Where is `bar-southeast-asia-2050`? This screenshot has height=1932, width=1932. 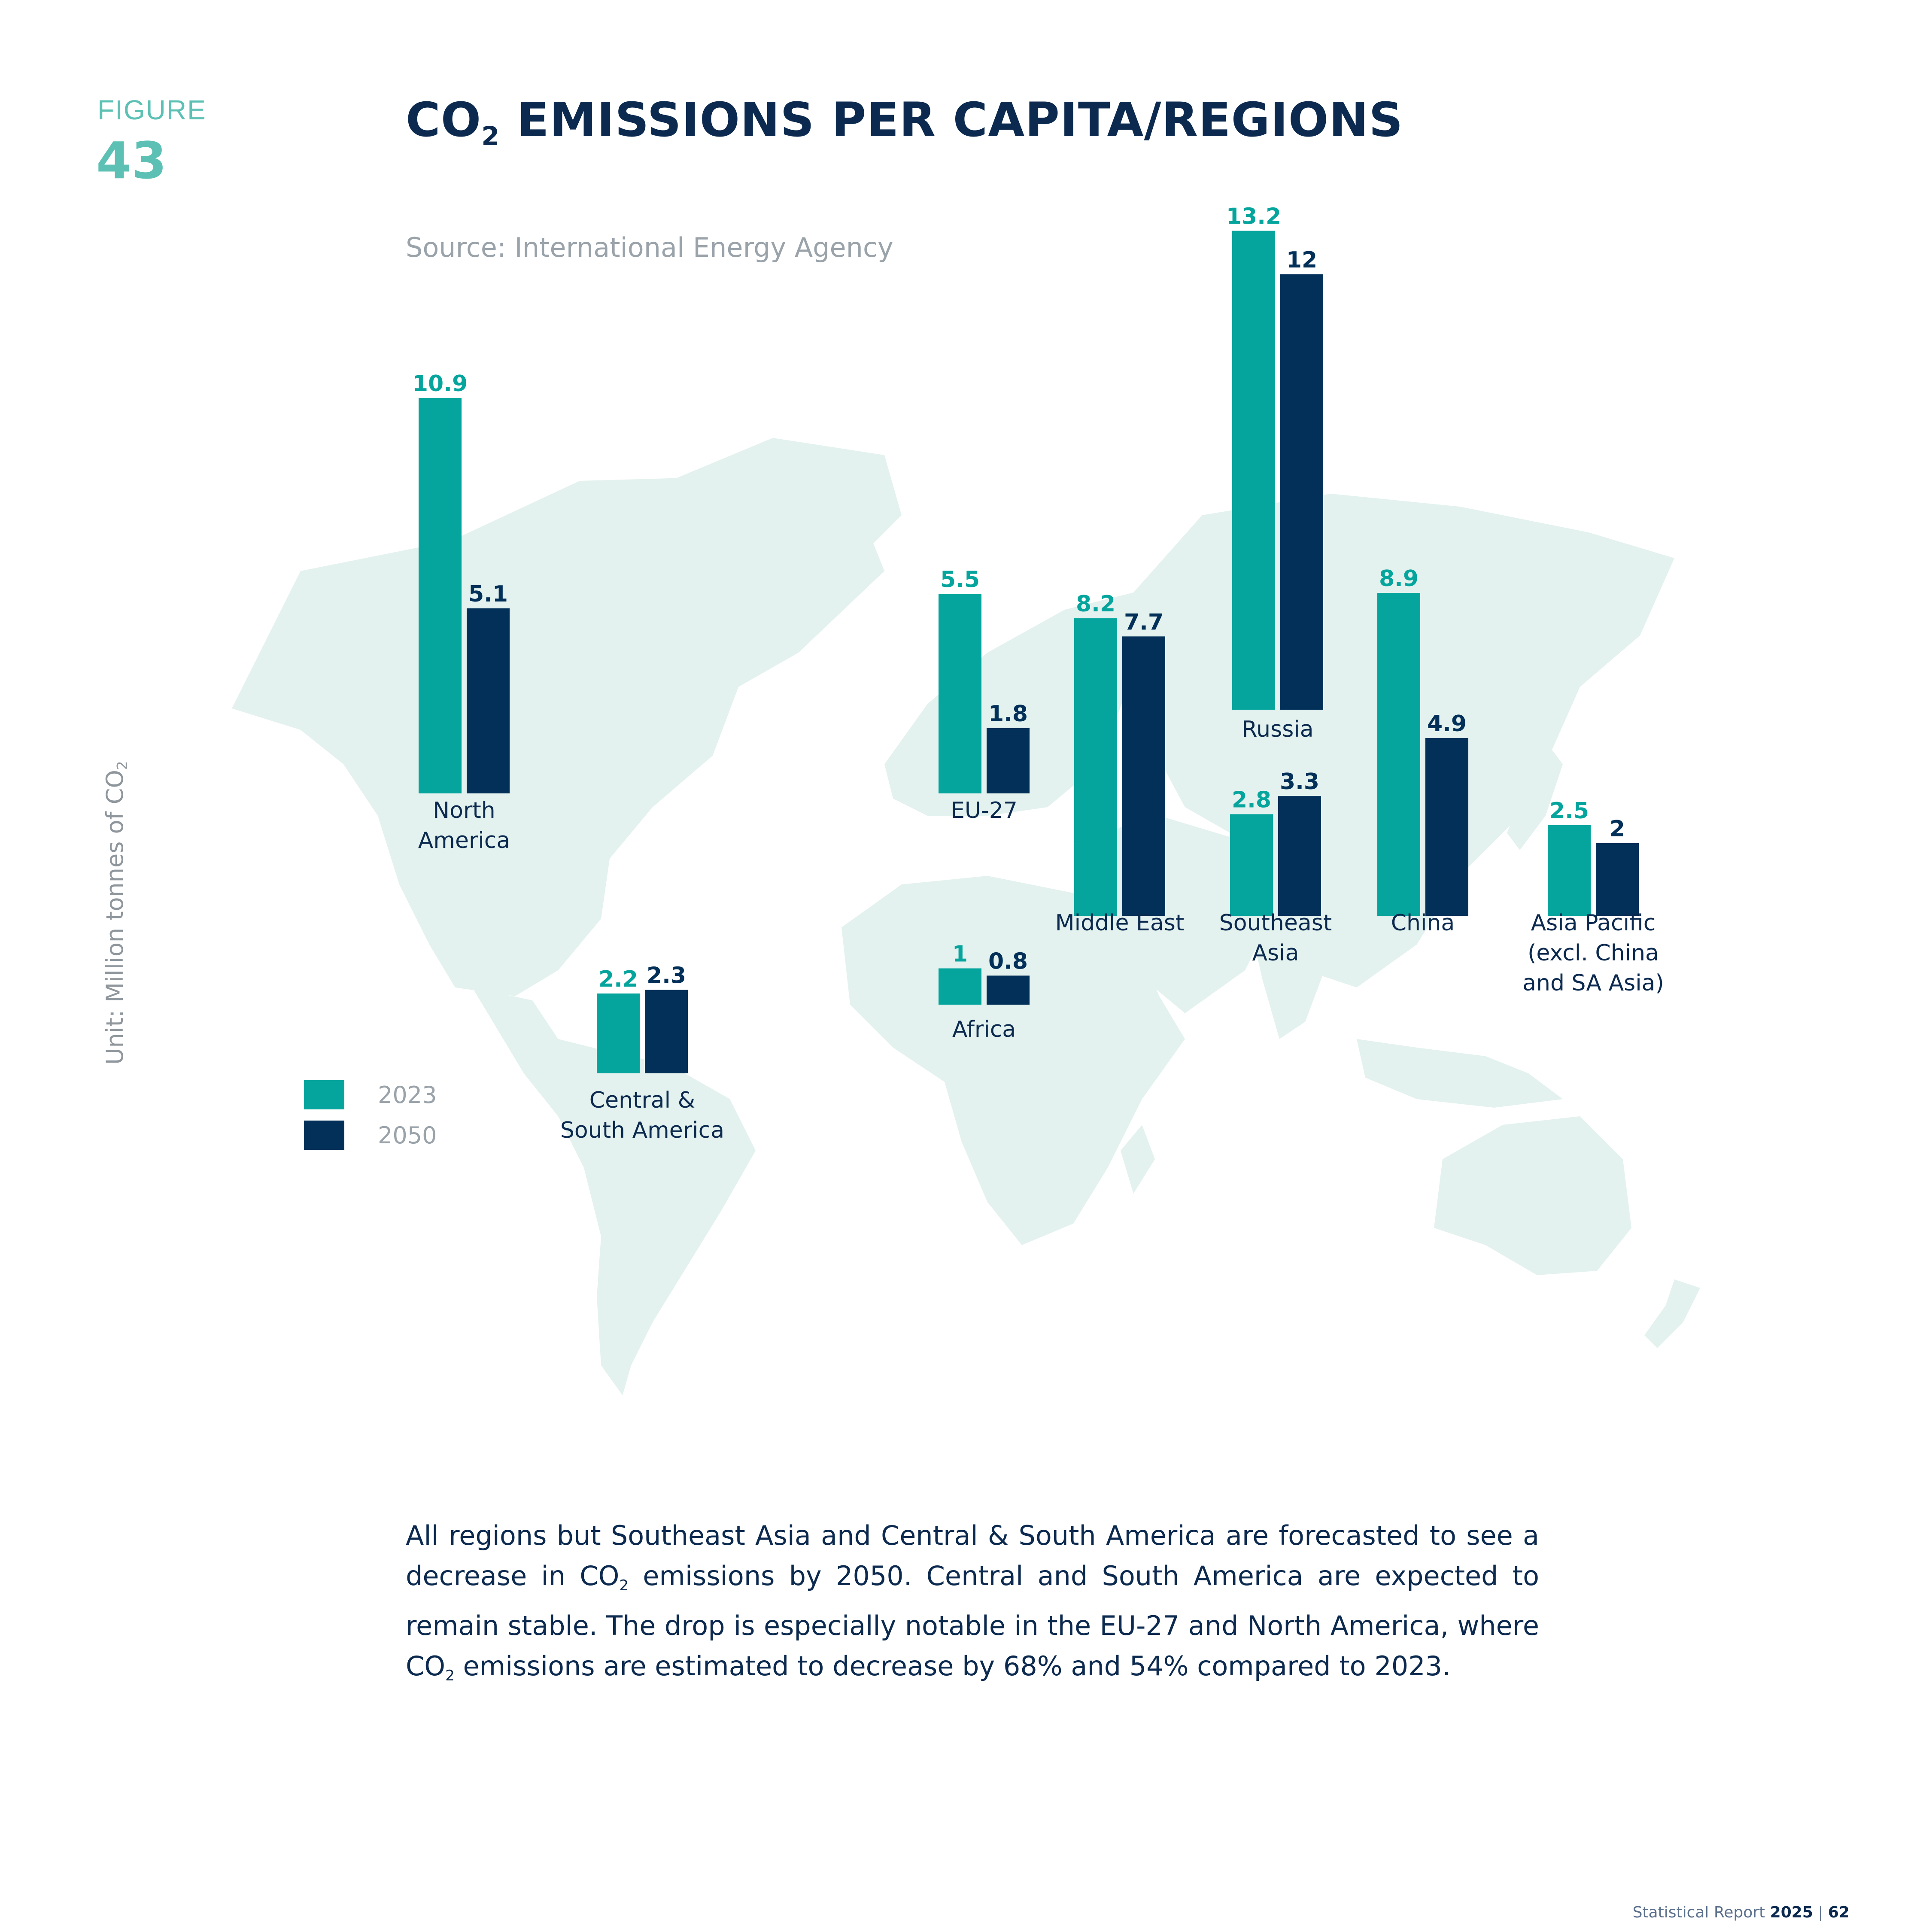
bar-southeast-asia-2050 is located at coordinates (1299, 856).